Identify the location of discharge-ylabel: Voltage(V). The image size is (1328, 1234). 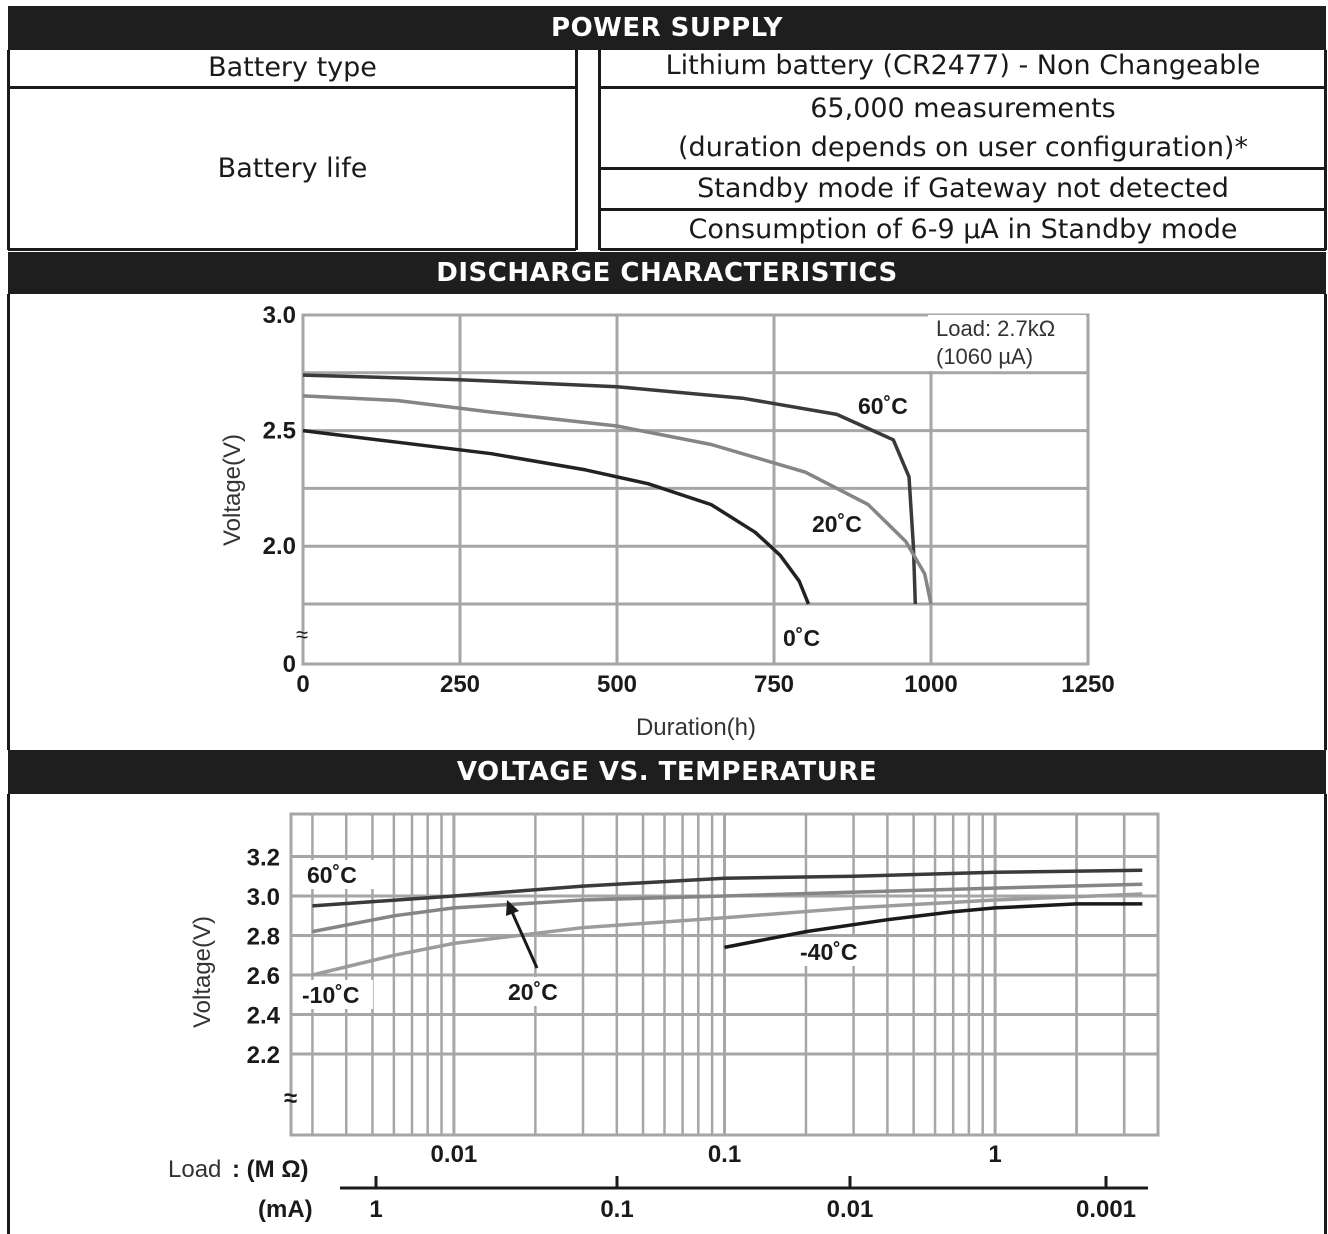
(232, 490).